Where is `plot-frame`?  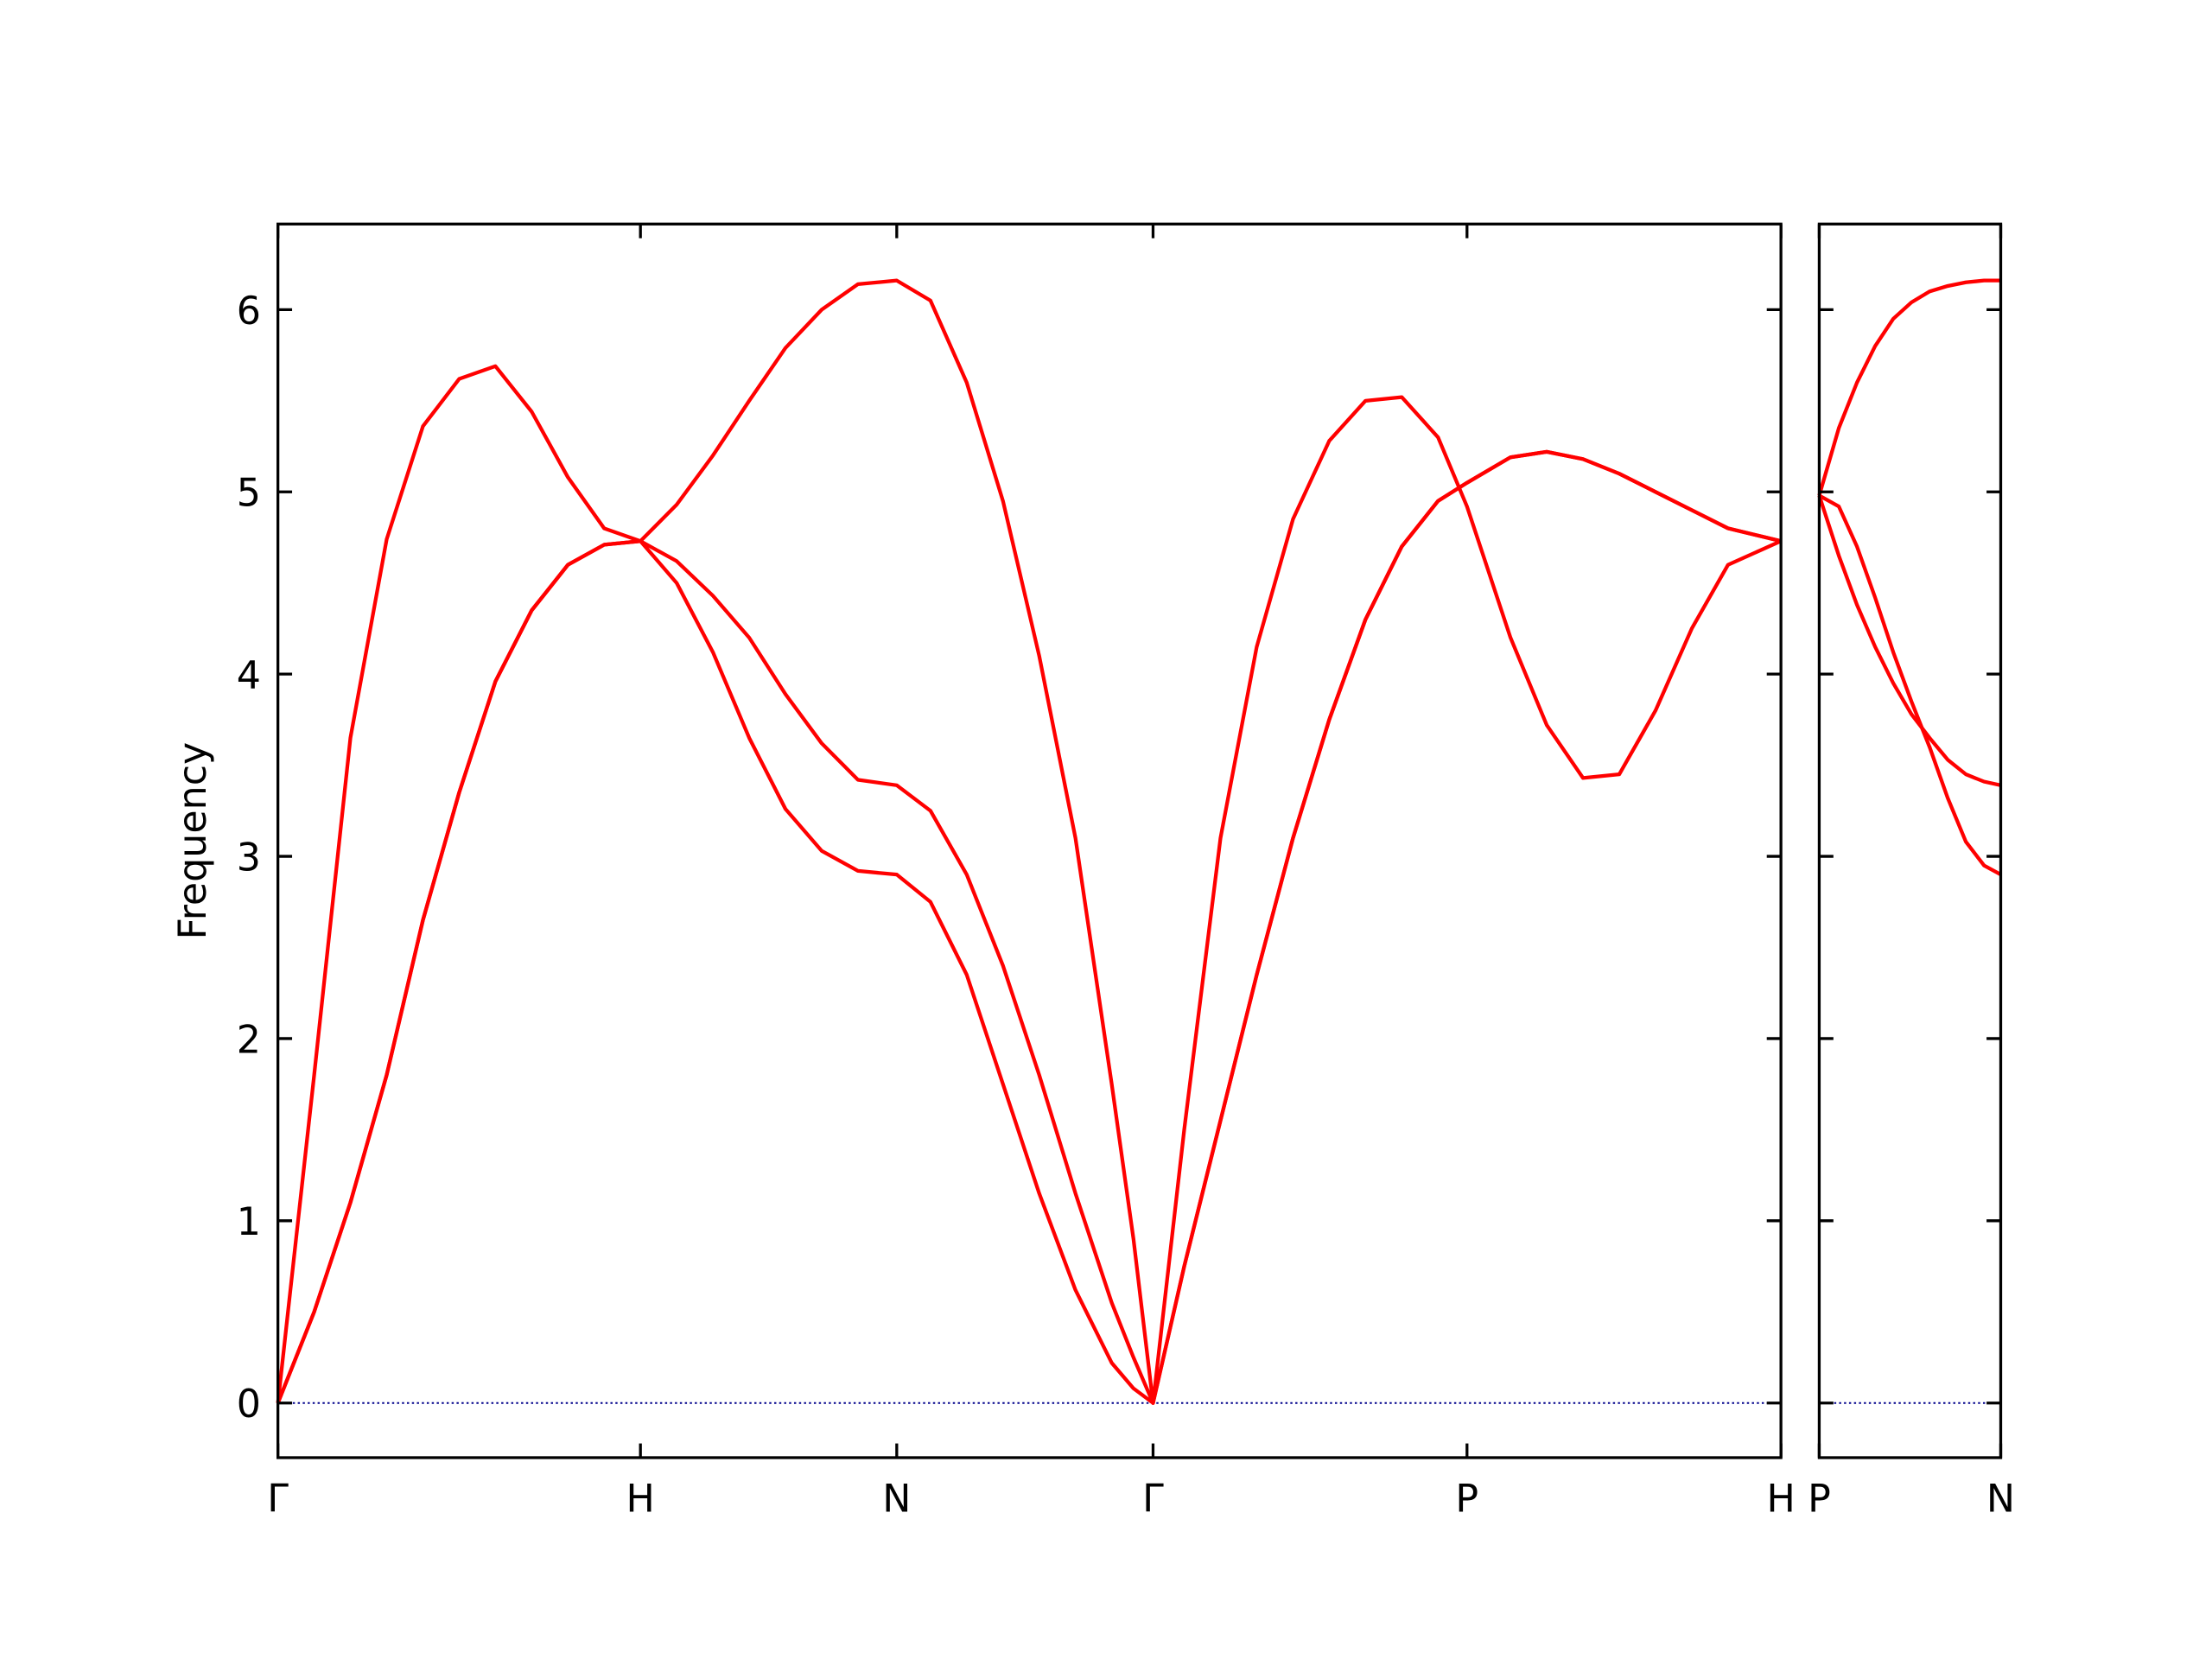
plot-frame is located at coordinates (1910, 840).